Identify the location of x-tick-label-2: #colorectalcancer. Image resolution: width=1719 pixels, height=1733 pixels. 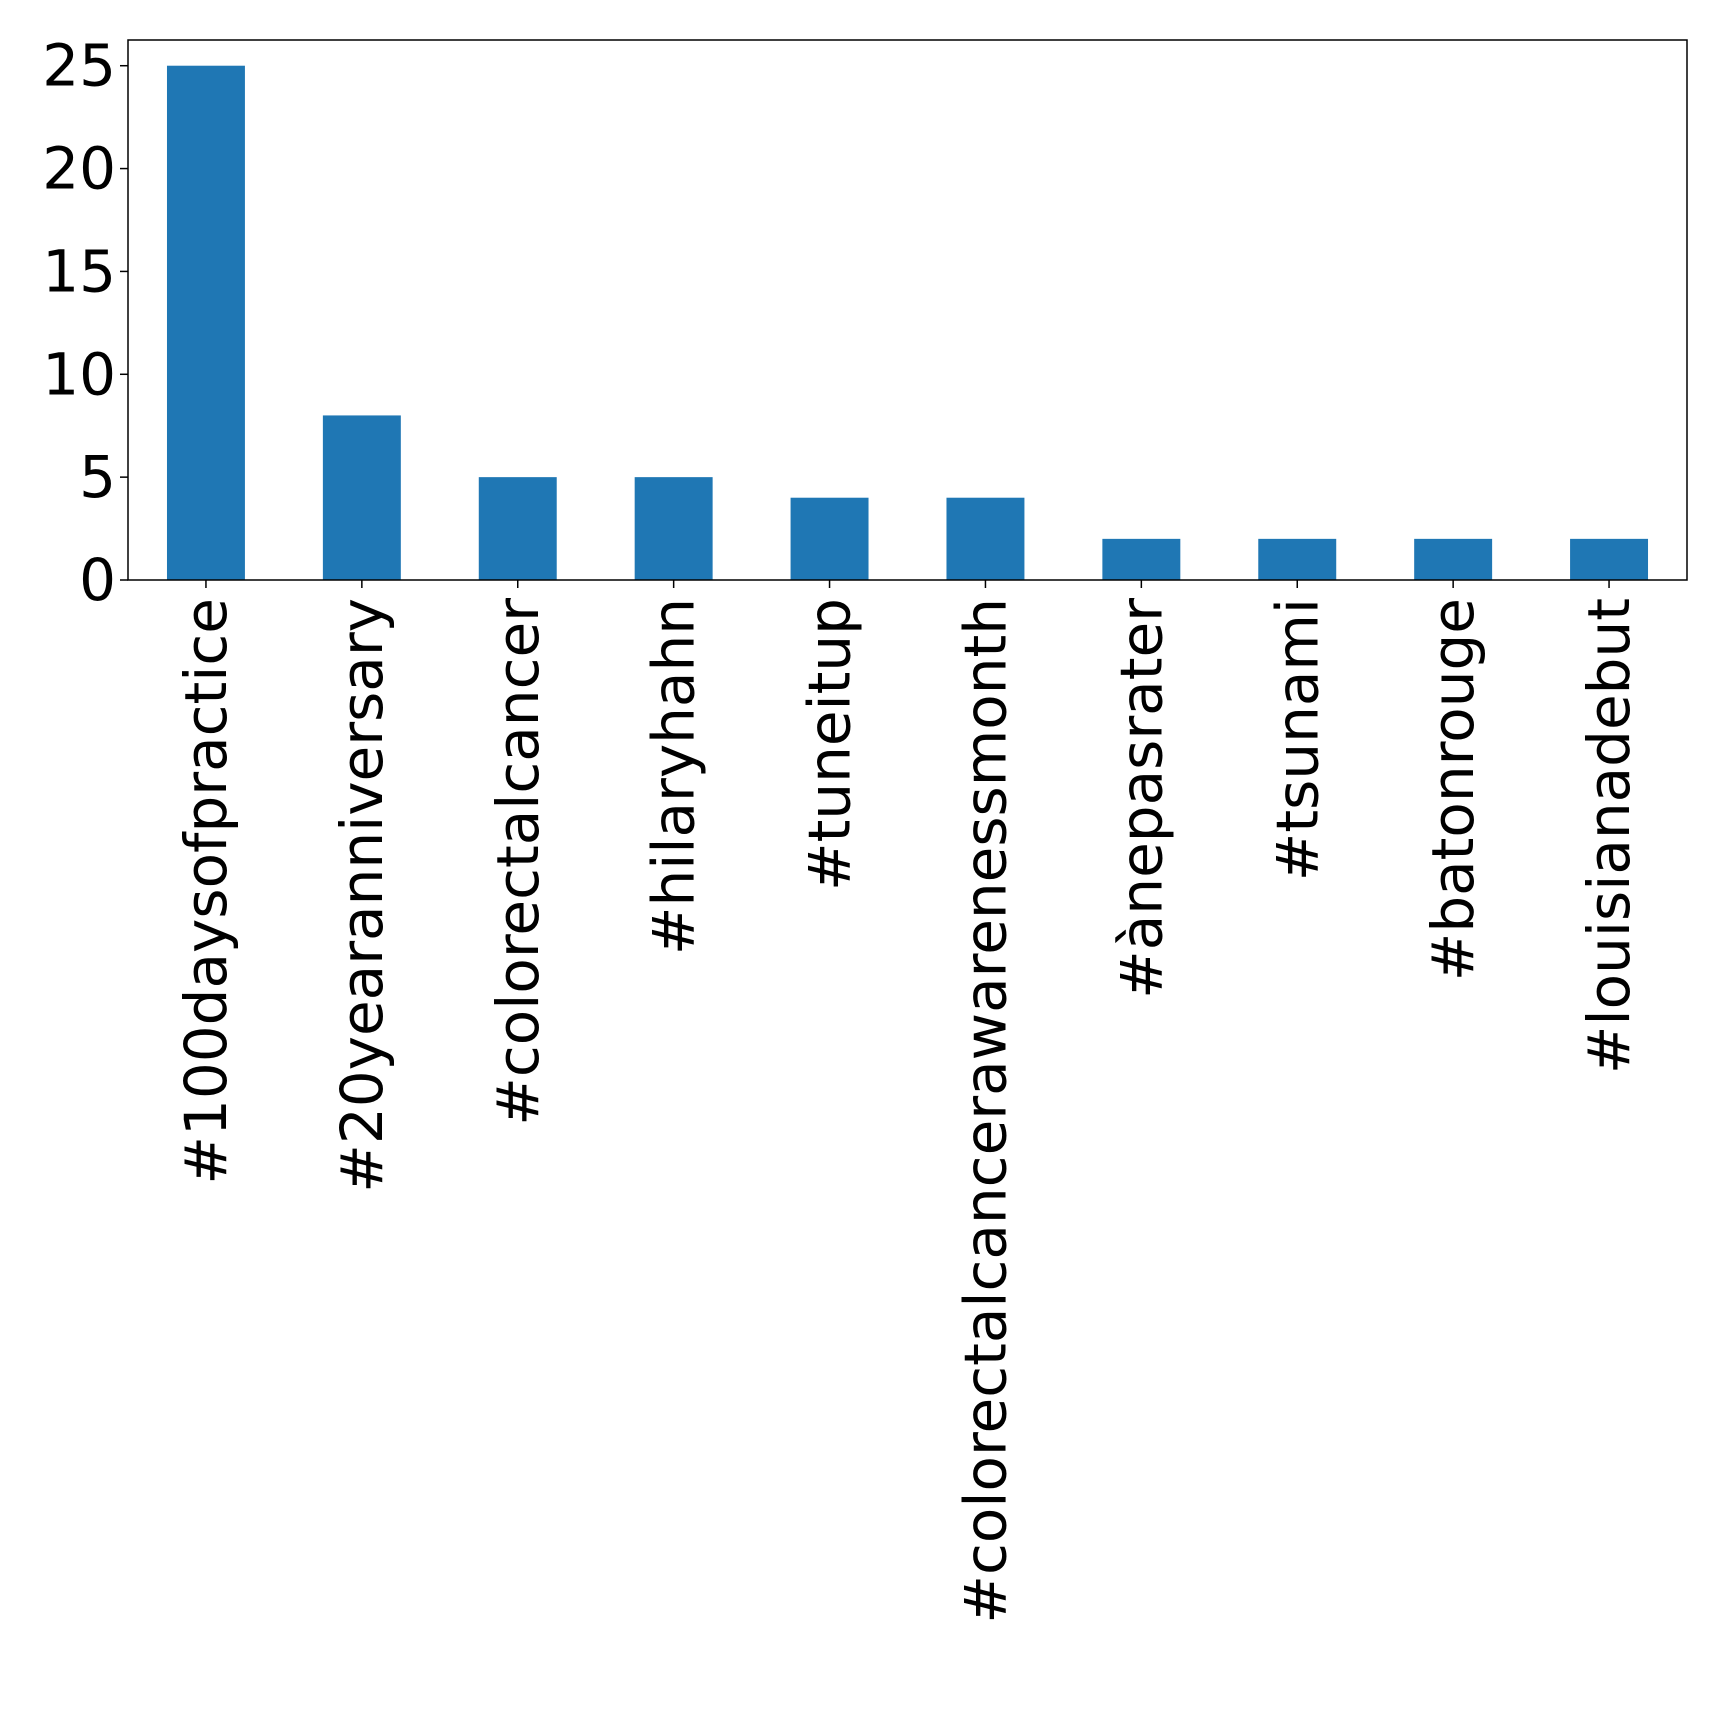
(518, 862).